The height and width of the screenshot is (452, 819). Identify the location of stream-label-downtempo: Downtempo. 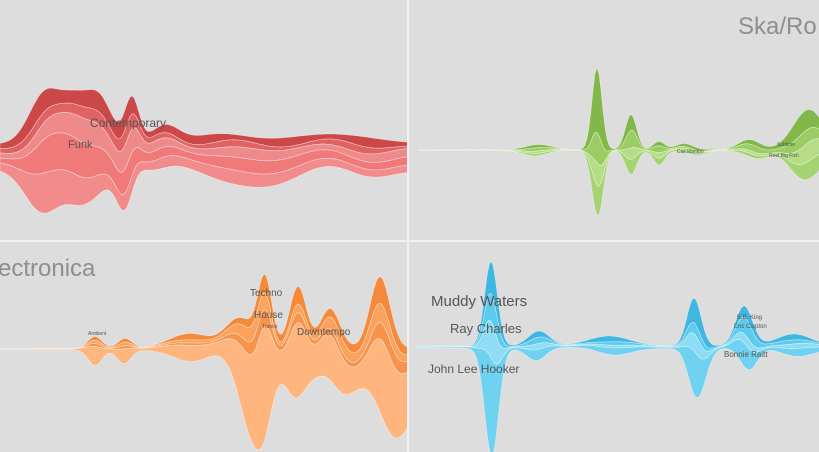
(324, 332).